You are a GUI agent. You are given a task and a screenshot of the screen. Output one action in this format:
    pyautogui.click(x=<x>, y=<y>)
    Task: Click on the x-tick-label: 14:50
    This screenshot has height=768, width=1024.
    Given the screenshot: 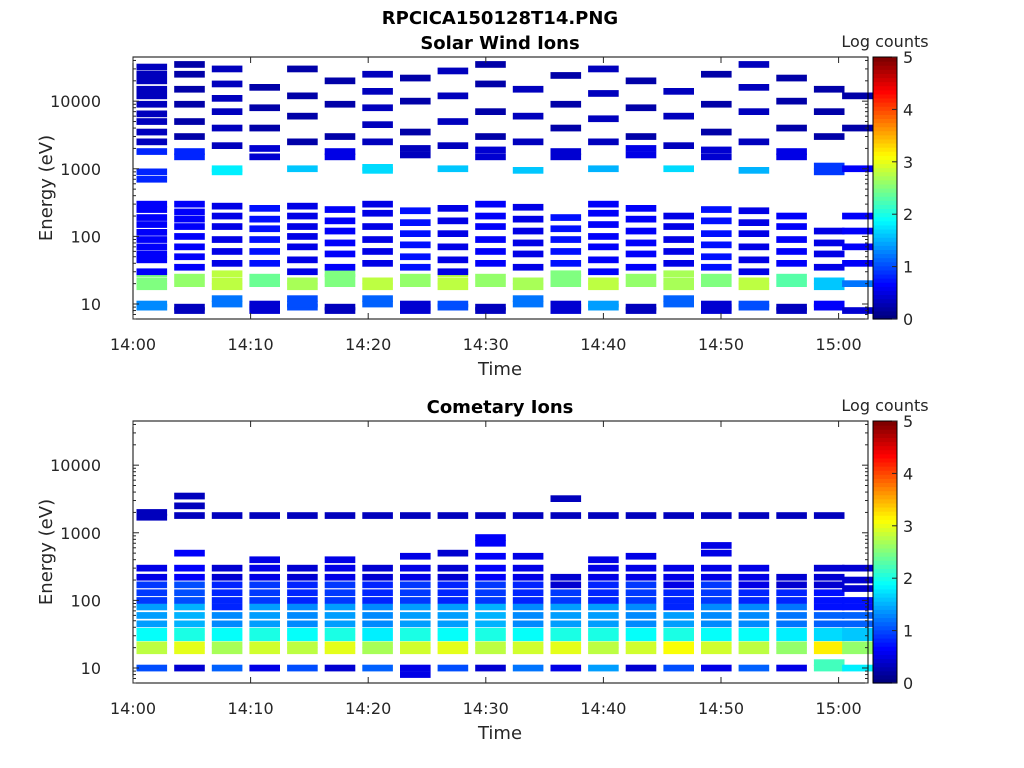 What is the action you would take?
    pyautogui.click(x=721, y=708)
    